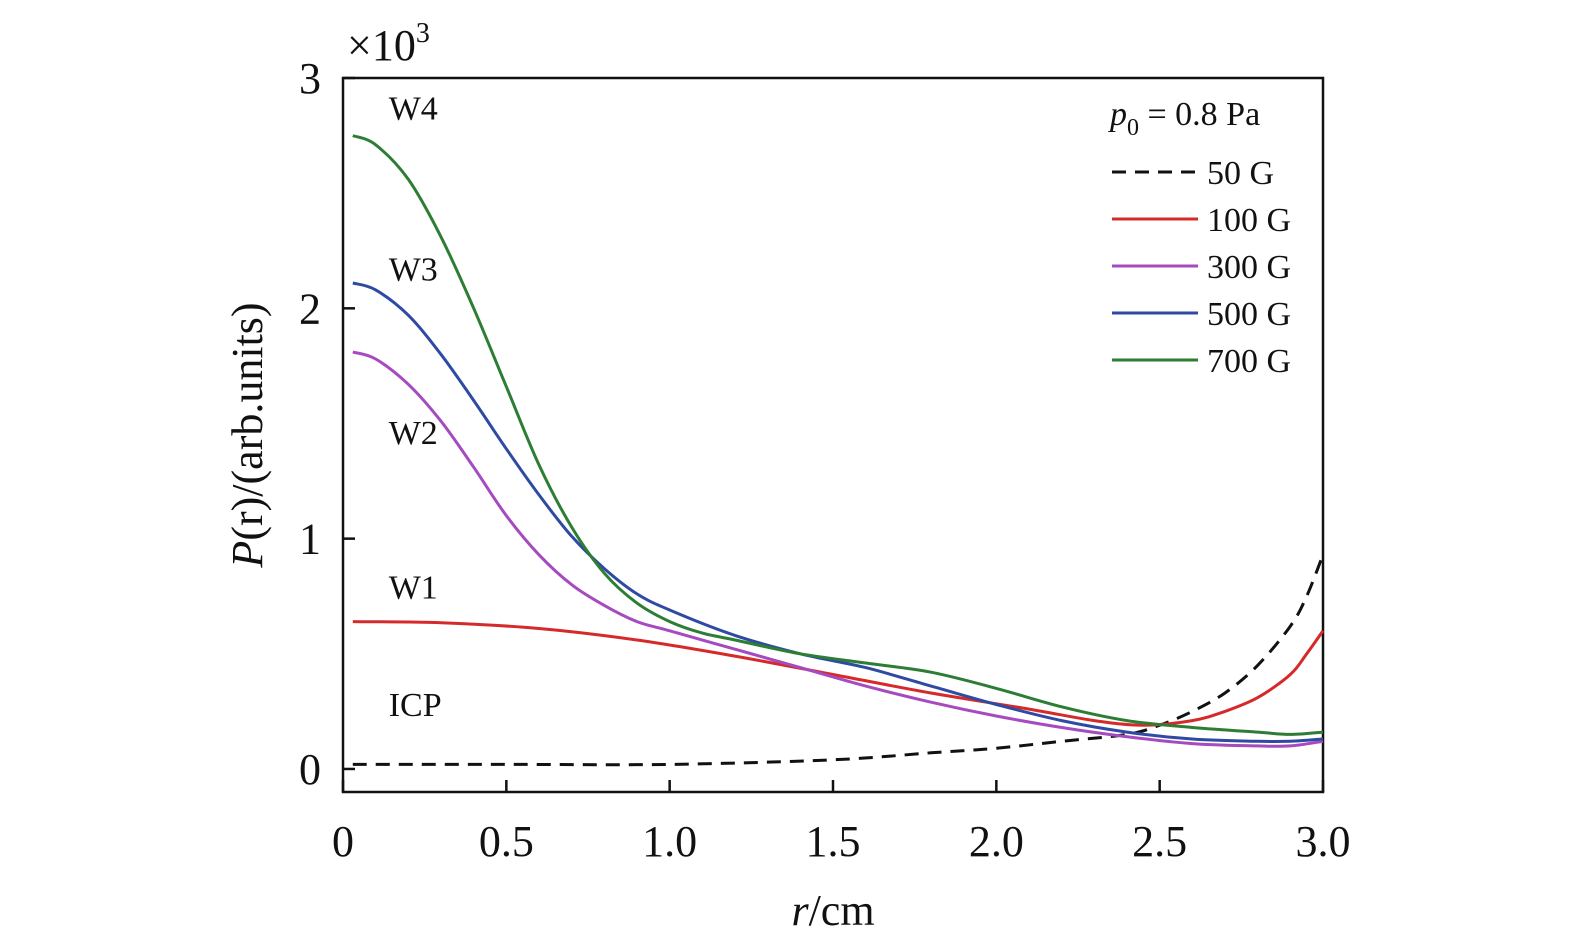 The height and width of the screenshot is (948, 1575). I want to click on x-axis-label: r/cm, so click(832, 910).